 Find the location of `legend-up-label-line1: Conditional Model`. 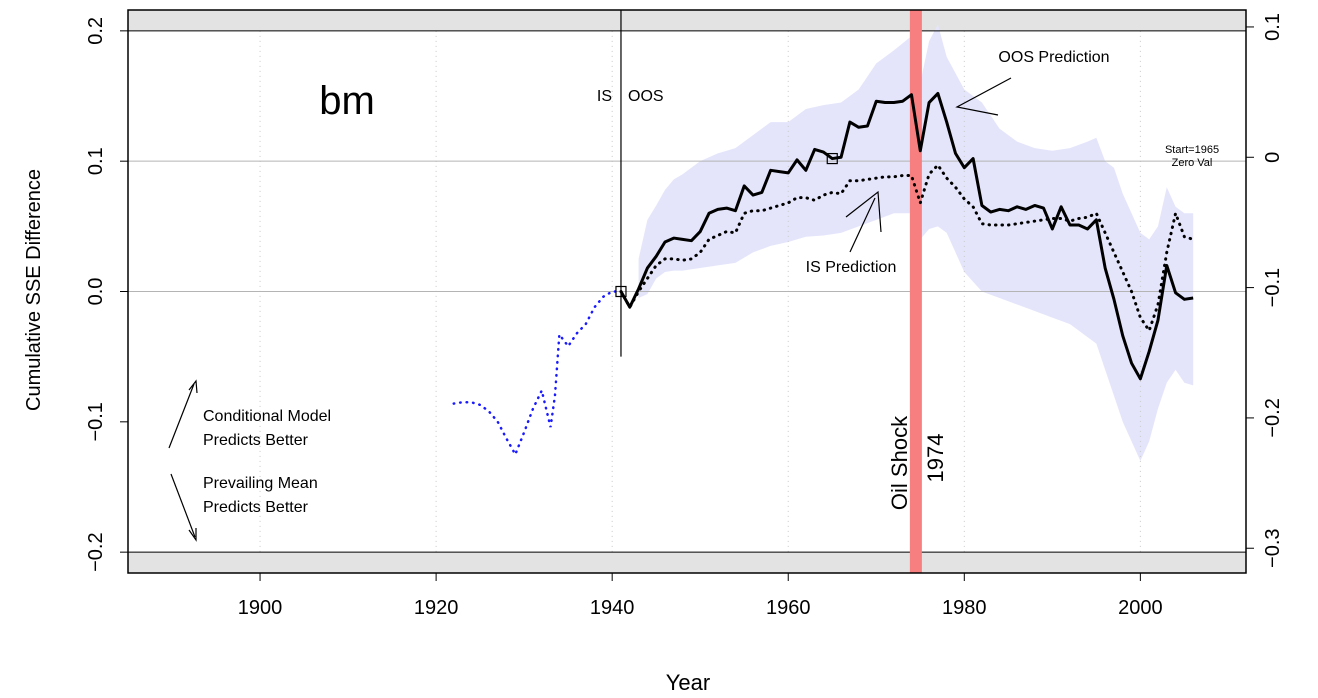

legend-up-label-line1: Conditional Model is located at coordinates (267, 416).